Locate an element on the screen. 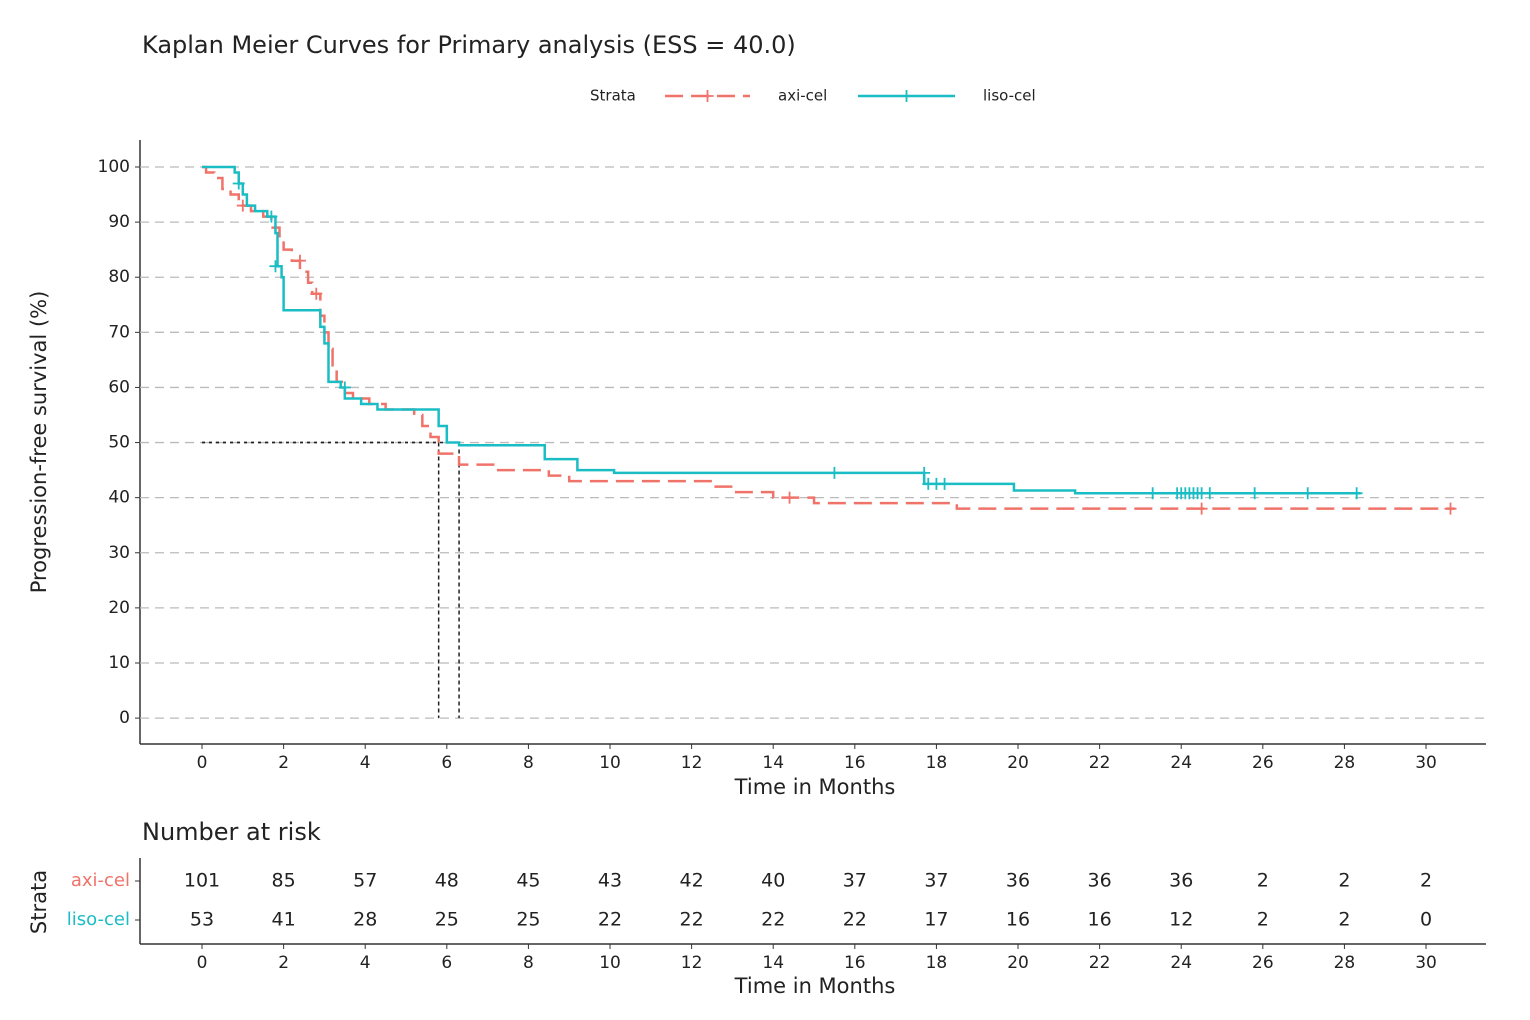 The height and width of the screenshot is (1020, 1530). y-tick-label: 90 is located at coordinates (119, 222).